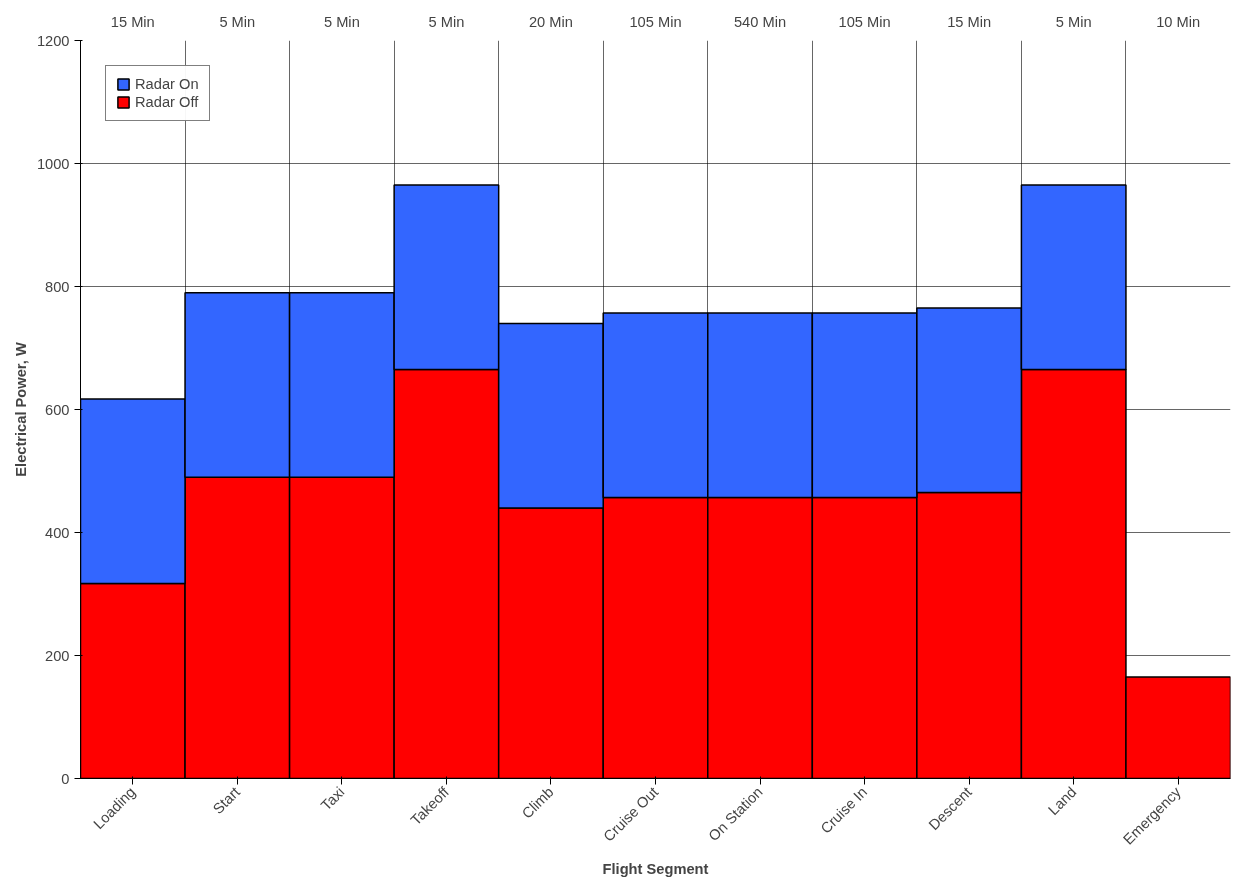 This screenshot has height=890, width=1247. What do you see at coordinates (20, 409) in the screenshot?
I see `y-axis-title: Electrical Power, W` at bounding box center [20, 409].